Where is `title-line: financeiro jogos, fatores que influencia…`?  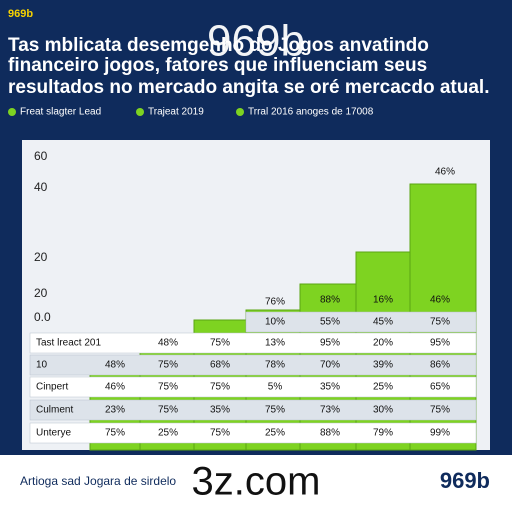
title-line: financeiro jogos, fatores que influencia… is located at coordinates (217, 65).